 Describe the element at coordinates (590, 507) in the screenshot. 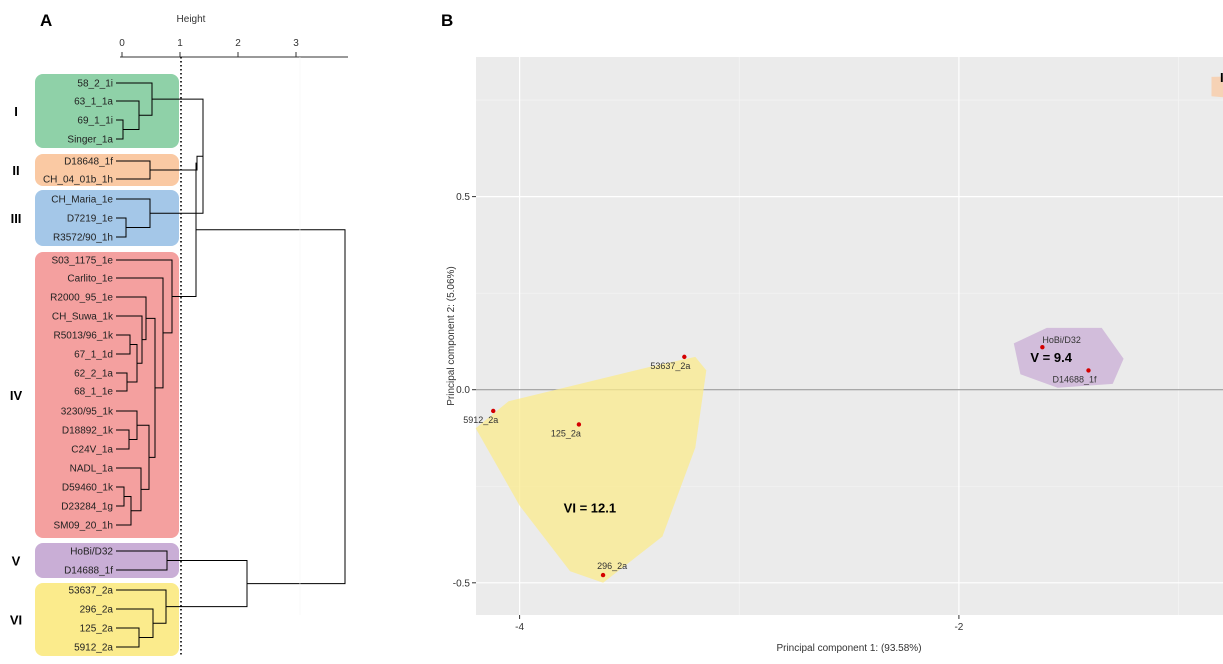

I see `pca-group-label-VI: VI = 12.1` at that location.